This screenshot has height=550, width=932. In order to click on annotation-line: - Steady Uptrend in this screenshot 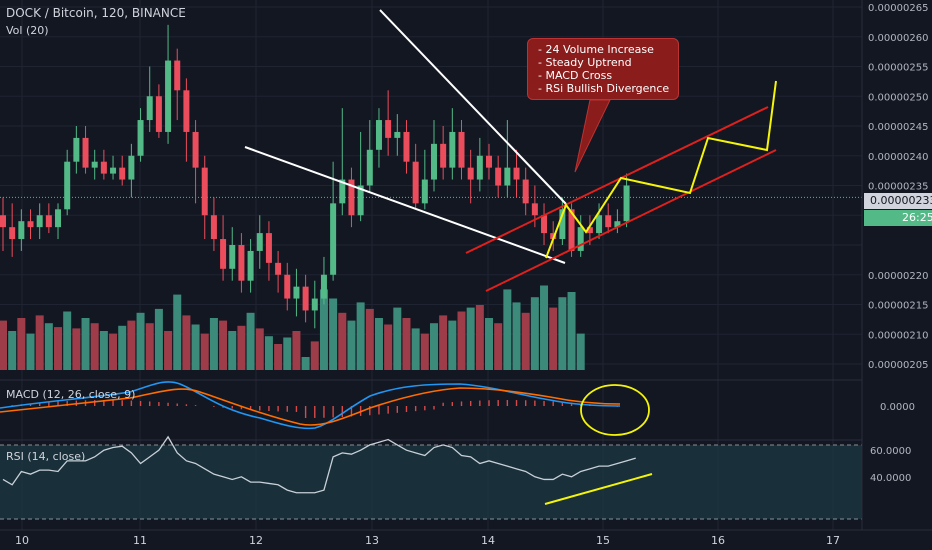, I will do `click(585, 62)`.